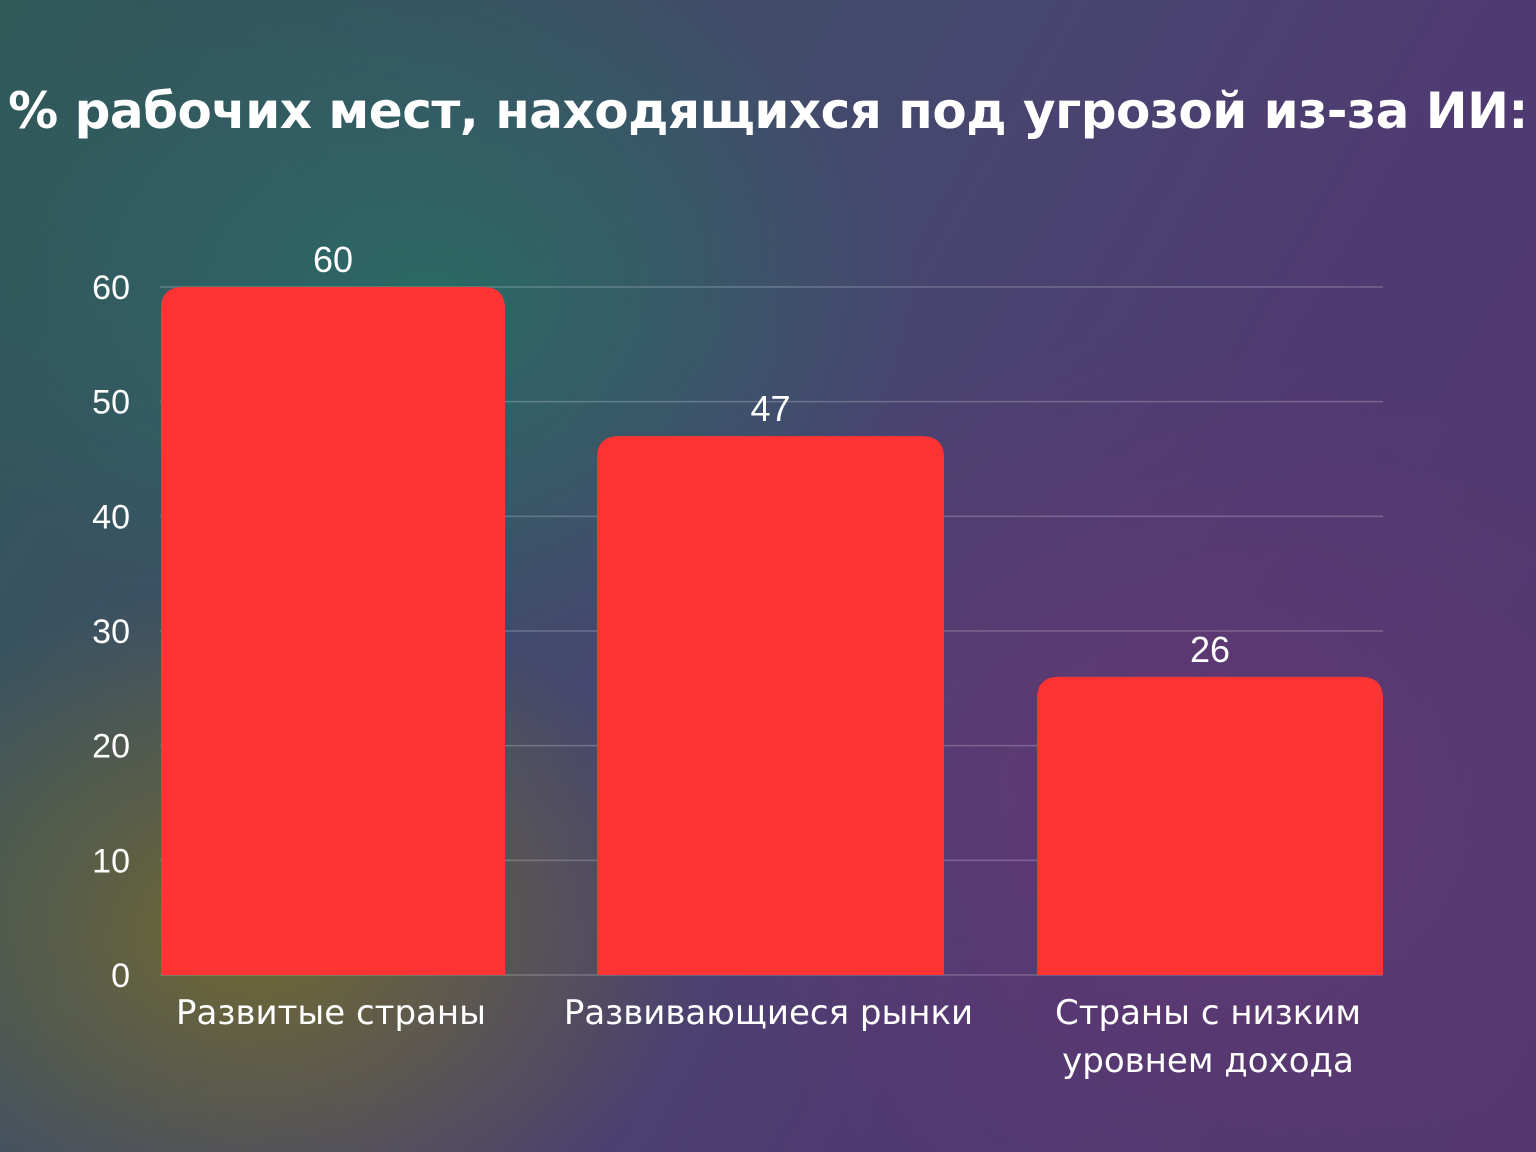 This screenshot has width=1536, height=1152. I want to click on y-tick-label: 0, so click(120, 976).